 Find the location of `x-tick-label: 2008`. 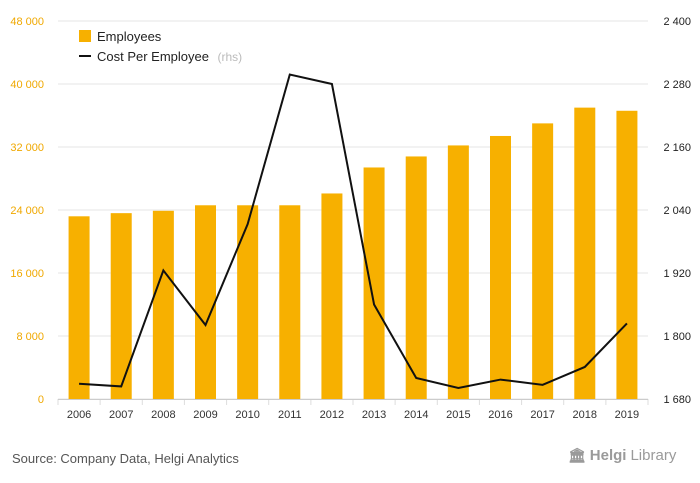

x-tick-label: 2008 is located at coordinates (163, 415).